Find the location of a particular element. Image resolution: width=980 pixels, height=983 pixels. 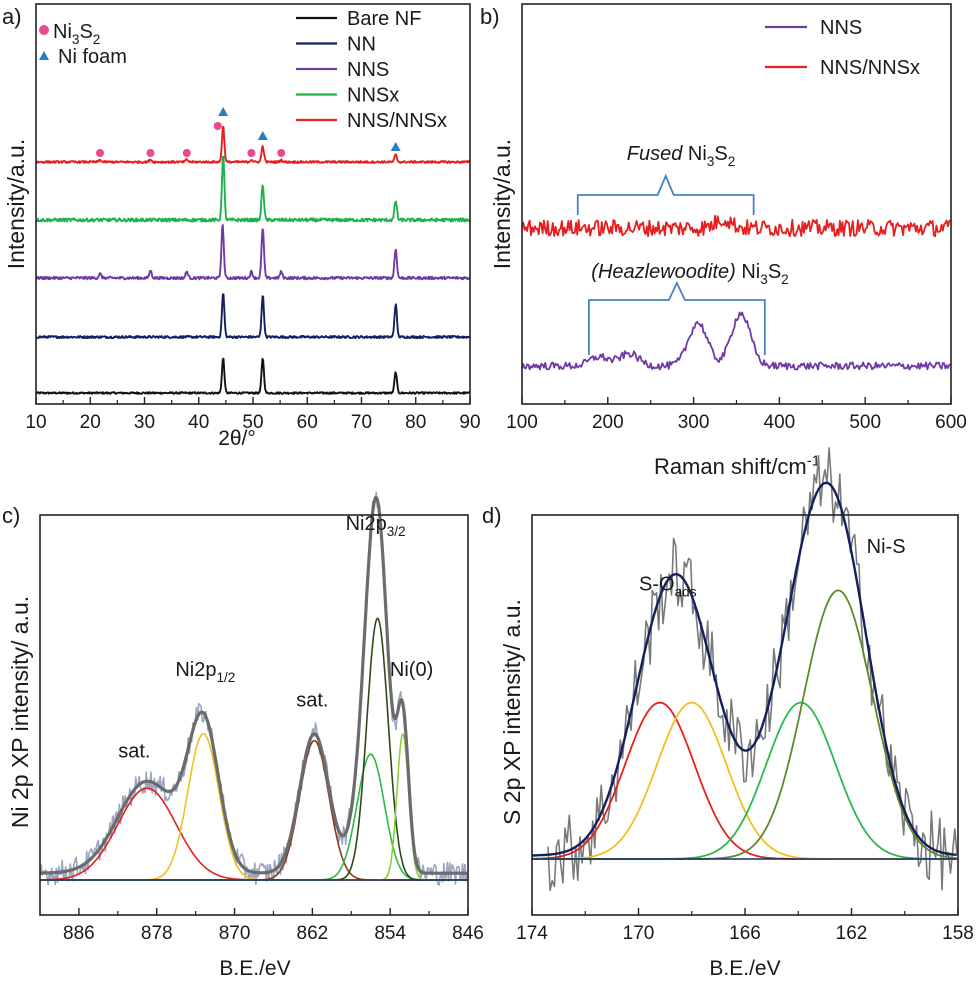

x-tick-label: 10 is located at coordinates (35, 422).